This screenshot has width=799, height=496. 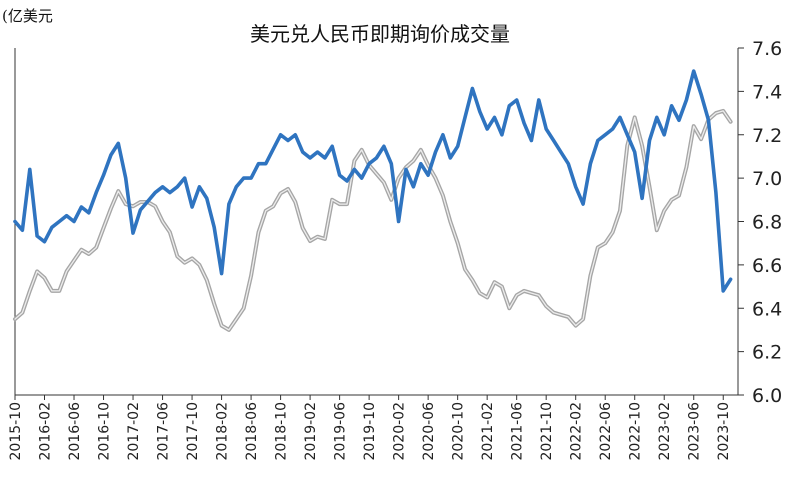 I want to click on x-tick-label: 2022-02, so click(x=577, y=431).